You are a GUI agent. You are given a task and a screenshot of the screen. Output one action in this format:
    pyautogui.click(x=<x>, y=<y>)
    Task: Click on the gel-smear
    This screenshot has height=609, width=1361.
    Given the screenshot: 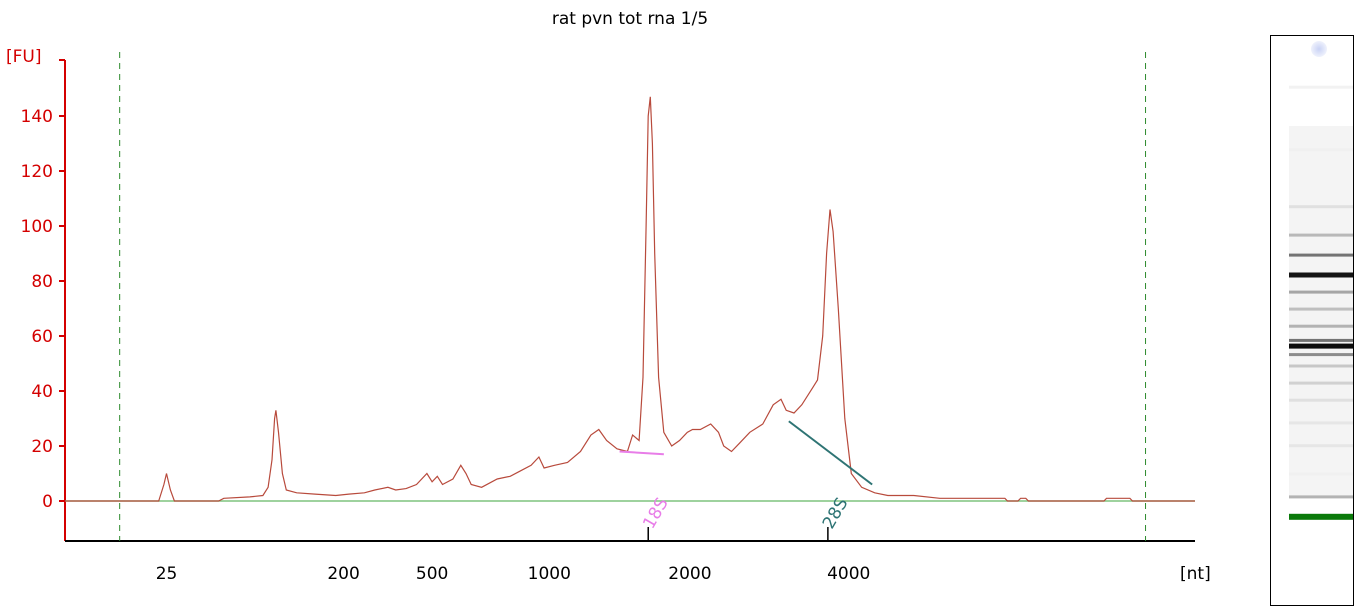 What is the action you would take?
    pyautogui.click(x=1321, y=311)
    